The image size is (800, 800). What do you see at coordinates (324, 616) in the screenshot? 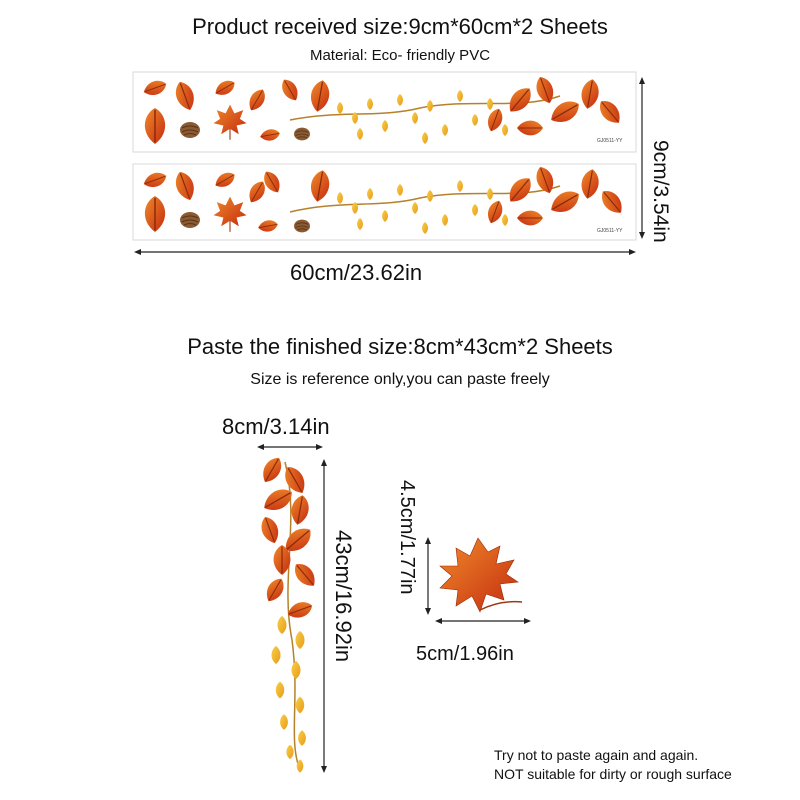
I see `vine-height-arrow` at bounding box center [324, 616].